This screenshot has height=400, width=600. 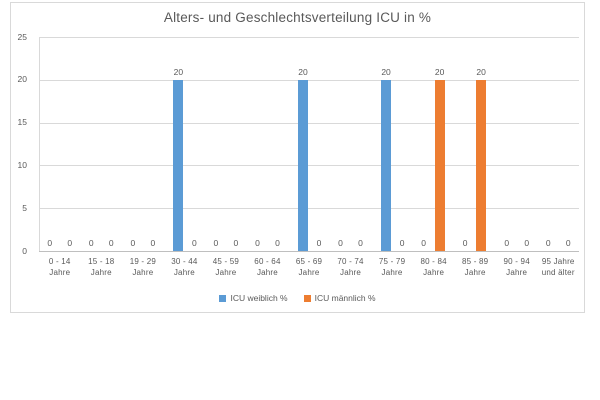 I want to click on y-axis-tick-label: 0, so click(x=24, y=250).